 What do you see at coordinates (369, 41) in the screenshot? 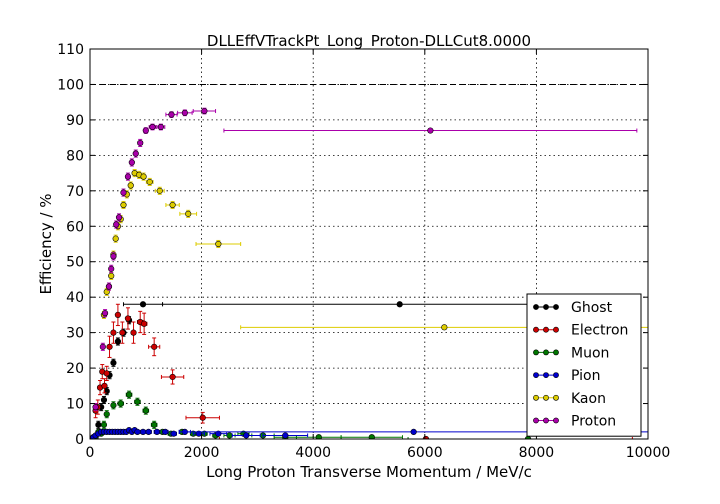
I see `chart-title: DLLEffVTrackPt_Long_Proton-DLLCut8.0000` at bounding box center [369, 41].